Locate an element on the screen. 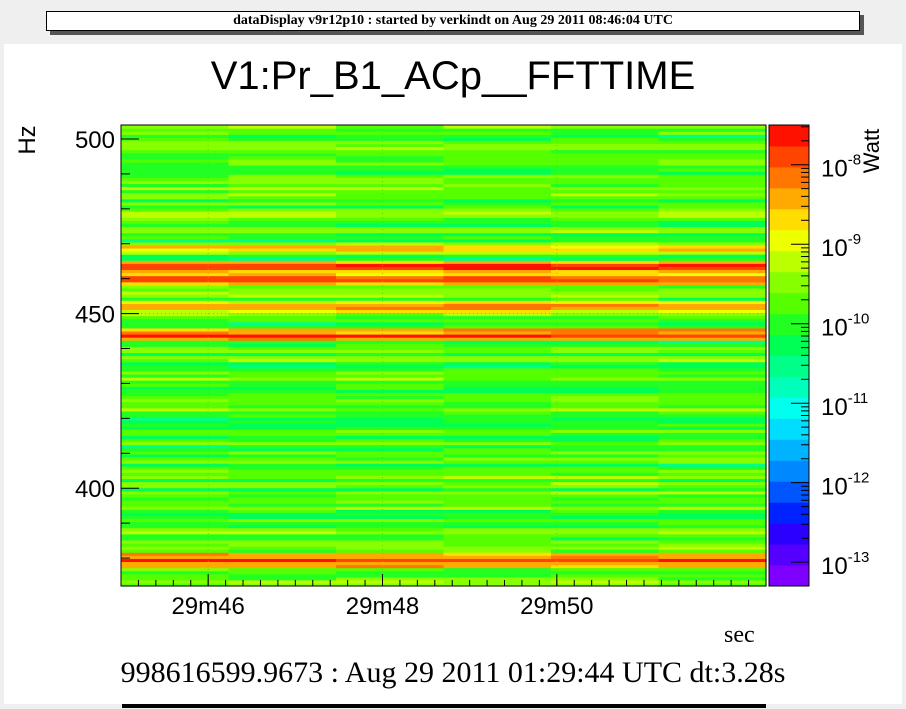 The image size is (906, 709). x-tick-label: 29m46 is located at coordinates (207, 606).